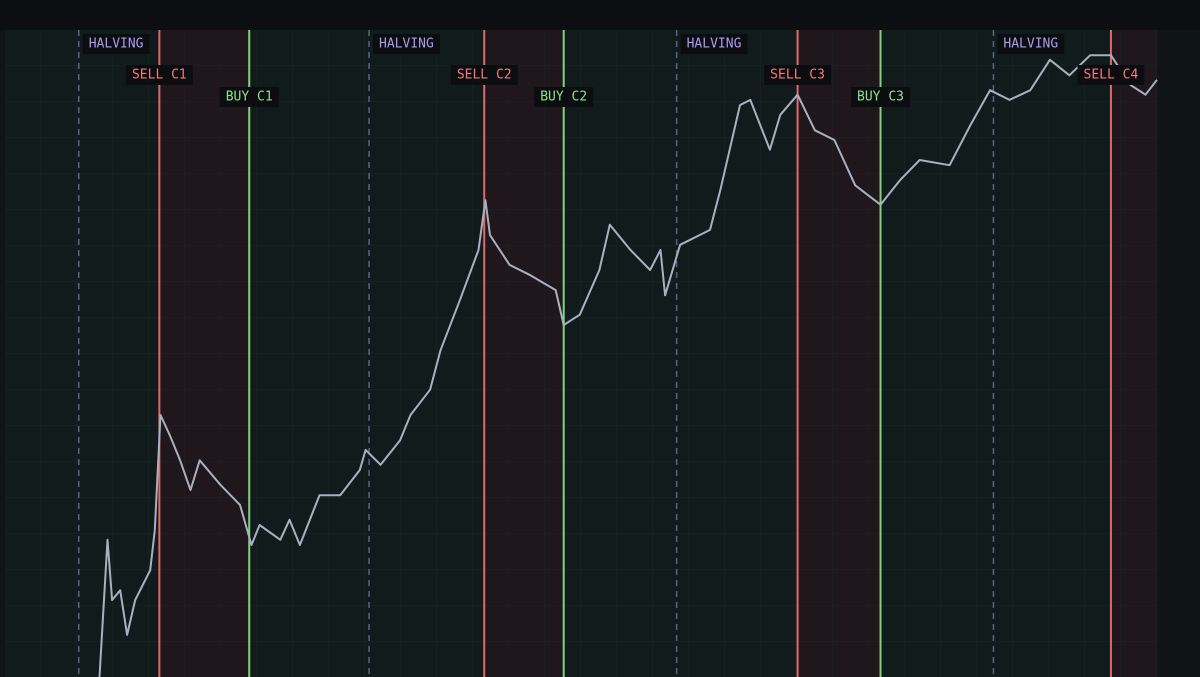  I want to click on event-label-text: BUY C2, so click(563, 97).